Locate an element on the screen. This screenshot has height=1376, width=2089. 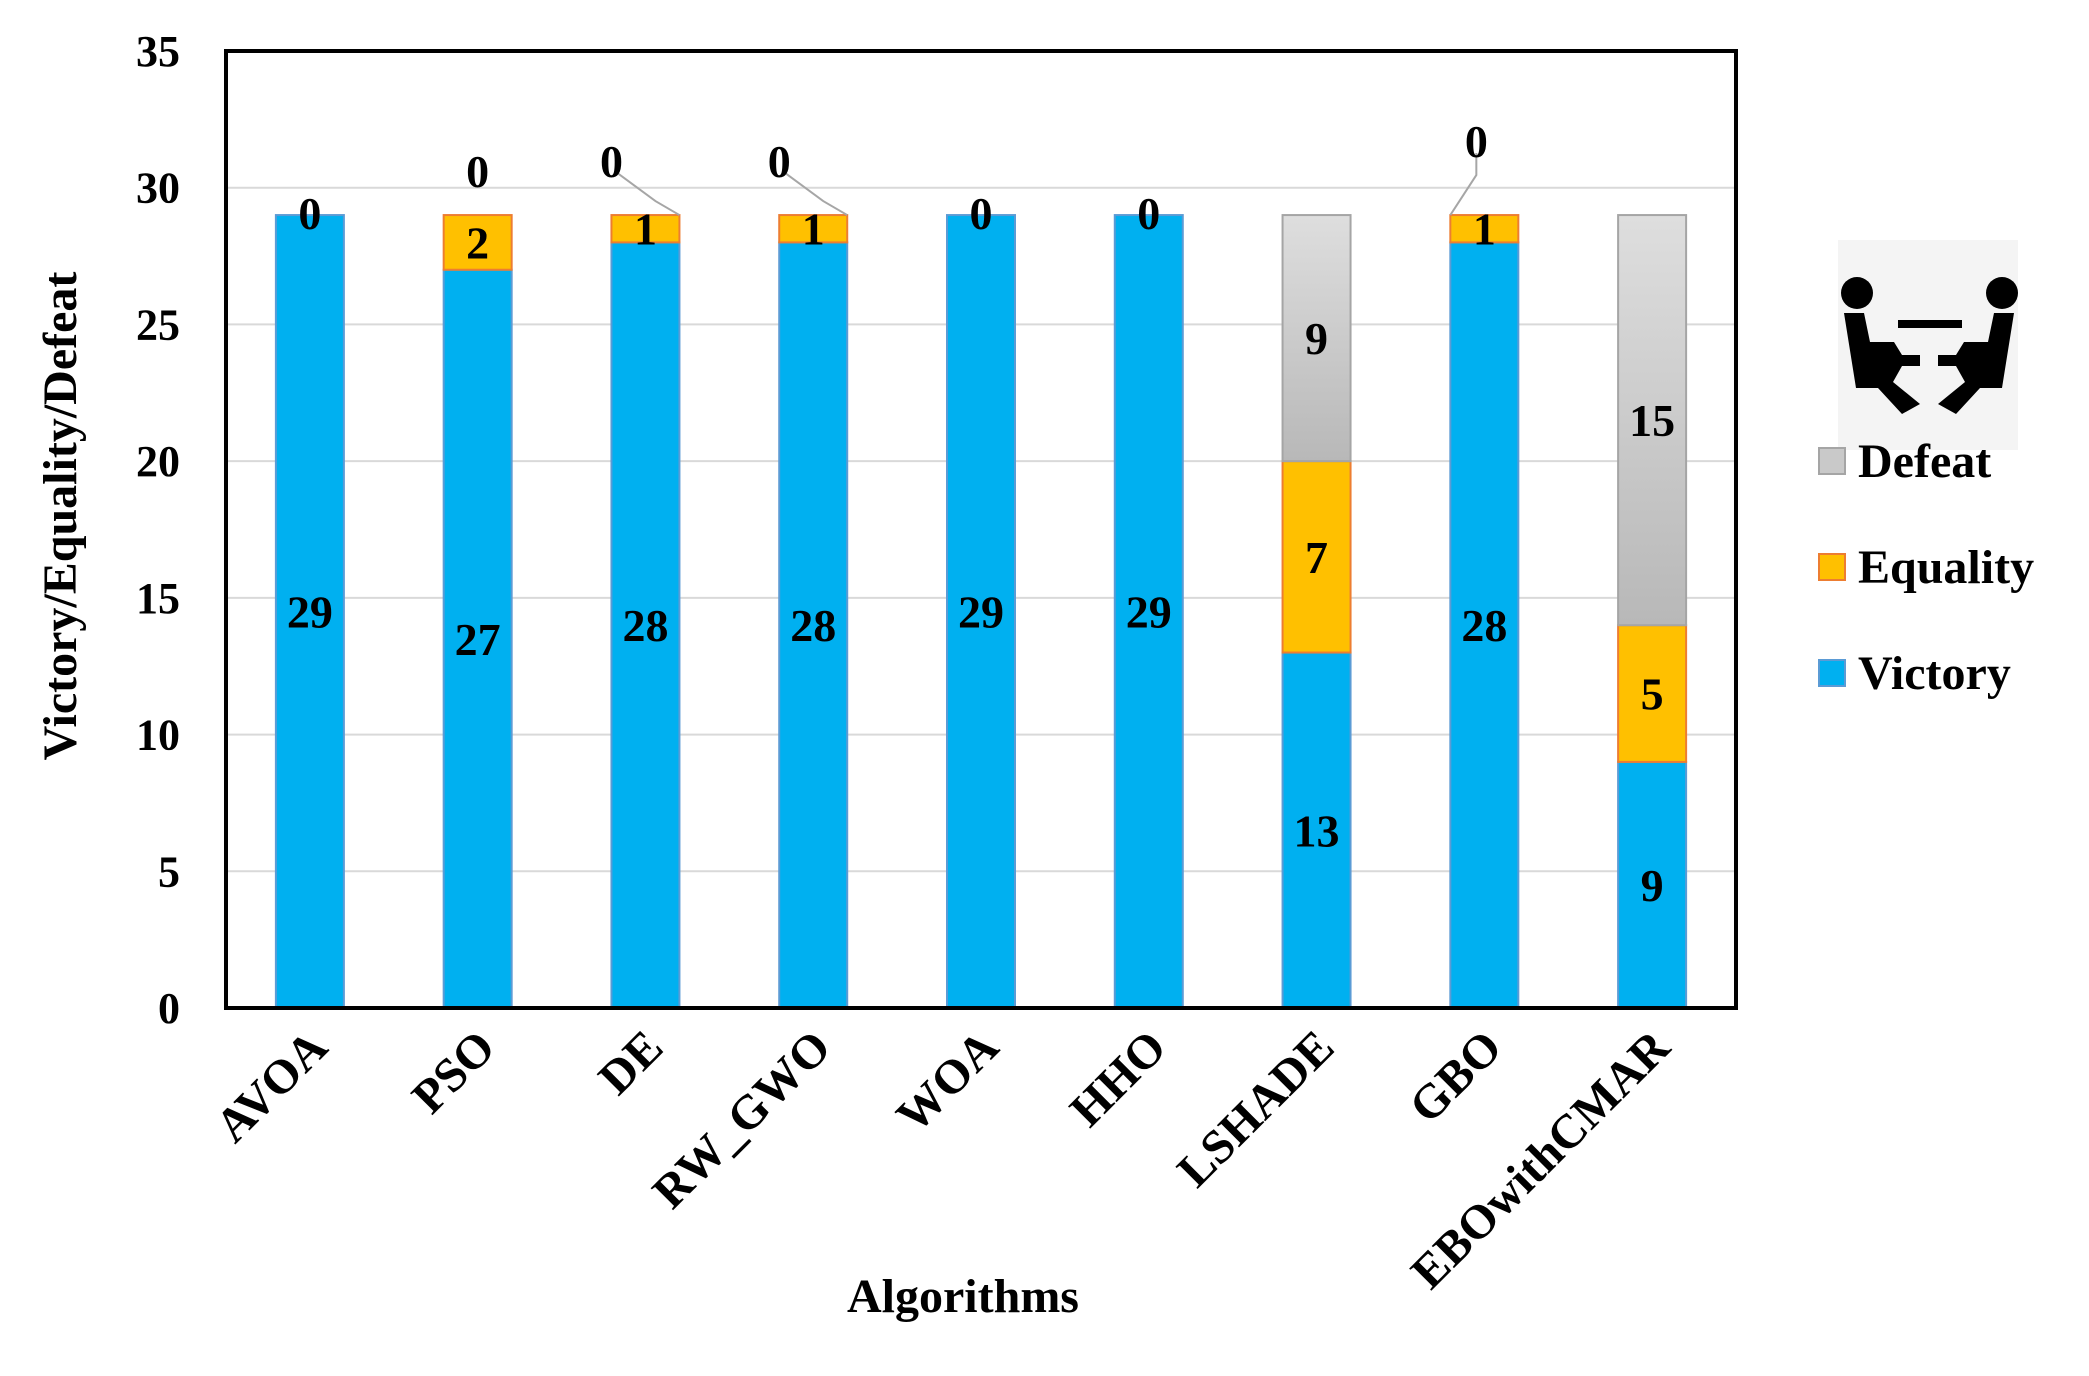
y-tick-label: 15 is located at coordinates (158, 598).